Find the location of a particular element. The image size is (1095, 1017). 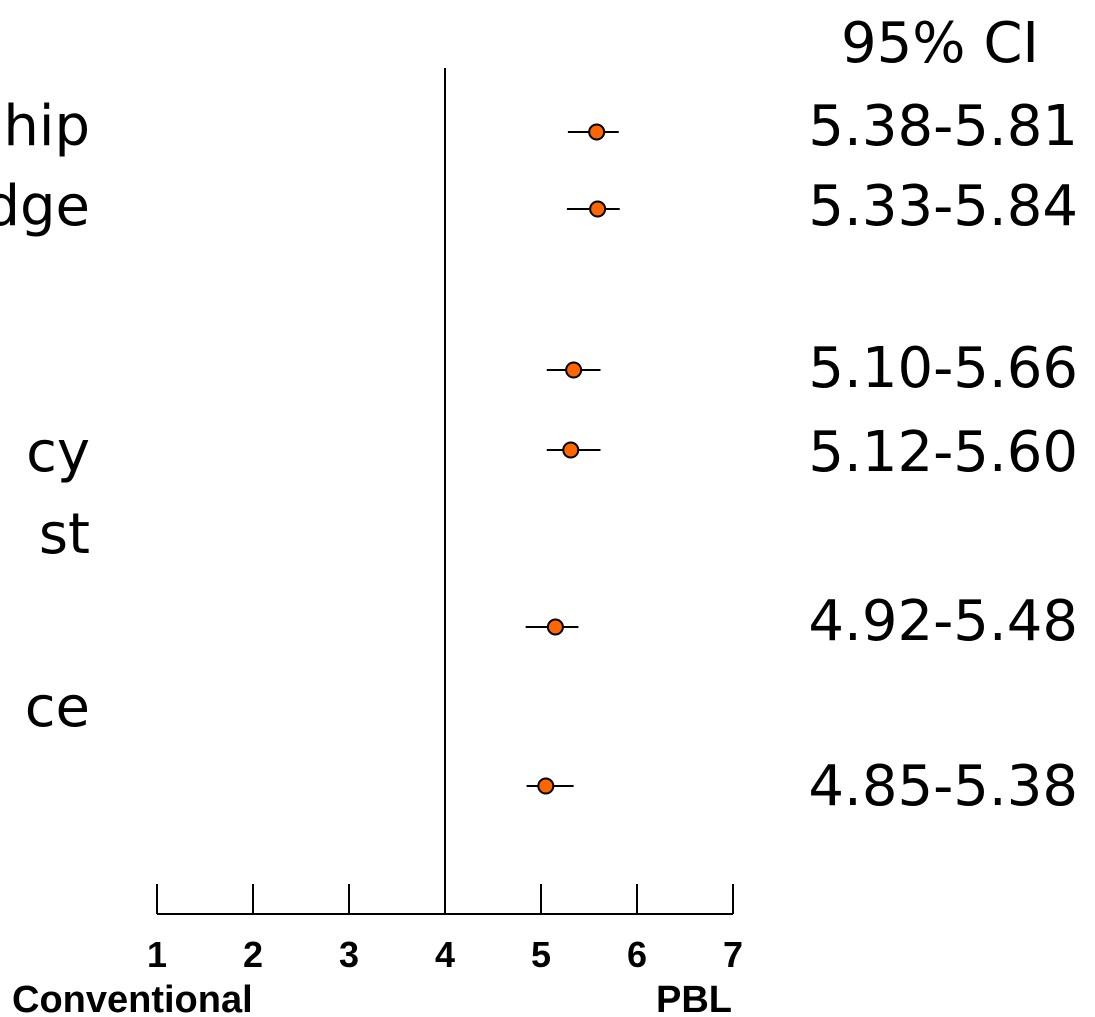

x-axis: 1 2 3 4 5 6 7 is located at coordinates (445, 929).